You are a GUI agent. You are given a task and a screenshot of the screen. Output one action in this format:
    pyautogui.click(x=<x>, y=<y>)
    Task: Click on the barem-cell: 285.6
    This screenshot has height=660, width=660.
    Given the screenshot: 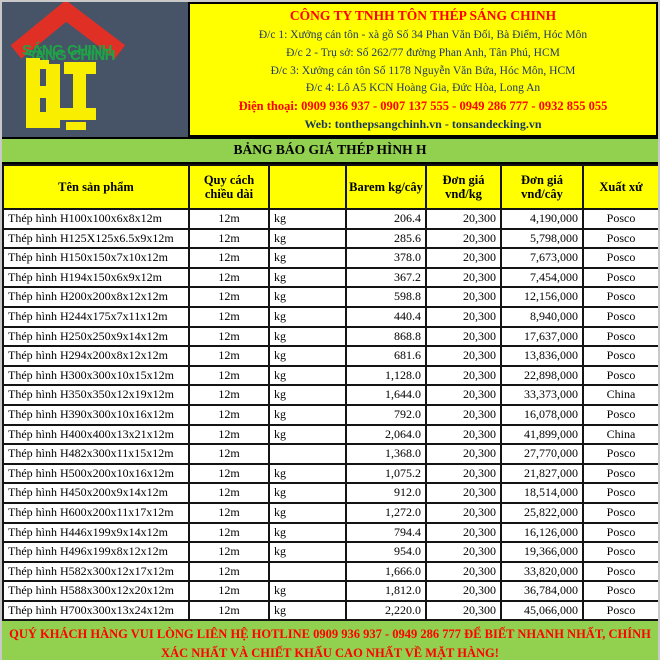 What is the action you would take?
    pyautogui.click(x=386, y=238)
    